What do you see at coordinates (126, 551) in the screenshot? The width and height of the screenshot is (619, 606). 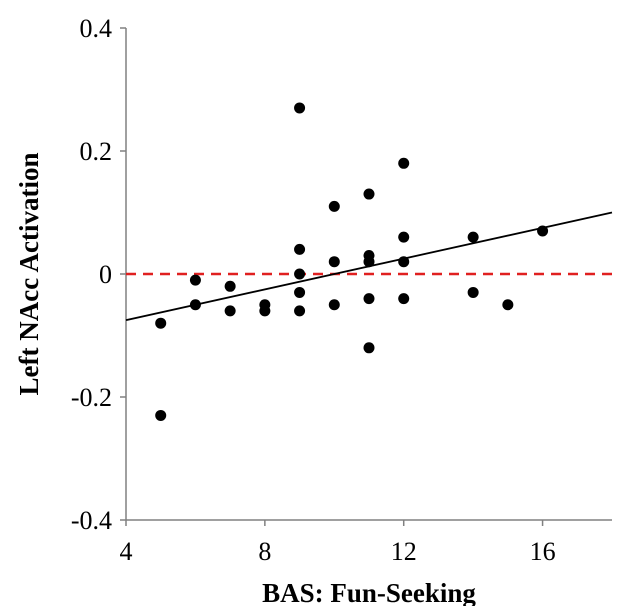 I see `x-tick-label: 4` at bounding box center [126, 551].